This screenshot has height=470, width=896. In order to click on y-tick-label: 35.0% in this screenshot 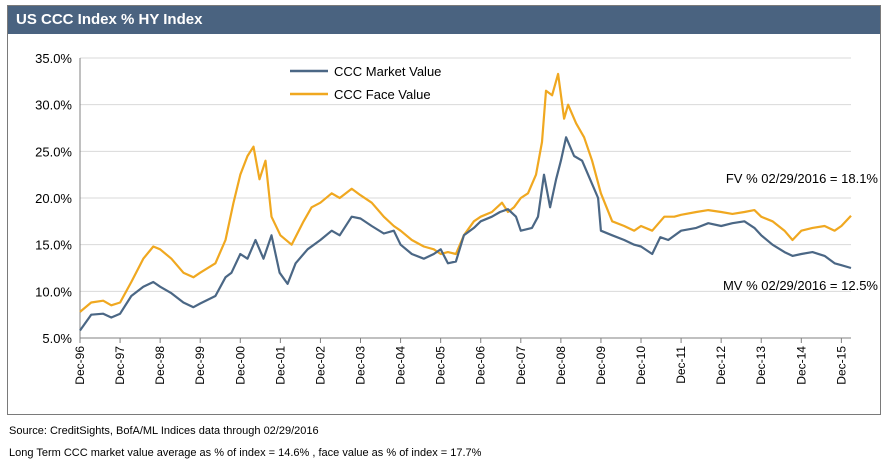, I will do `click(53, 58)`.